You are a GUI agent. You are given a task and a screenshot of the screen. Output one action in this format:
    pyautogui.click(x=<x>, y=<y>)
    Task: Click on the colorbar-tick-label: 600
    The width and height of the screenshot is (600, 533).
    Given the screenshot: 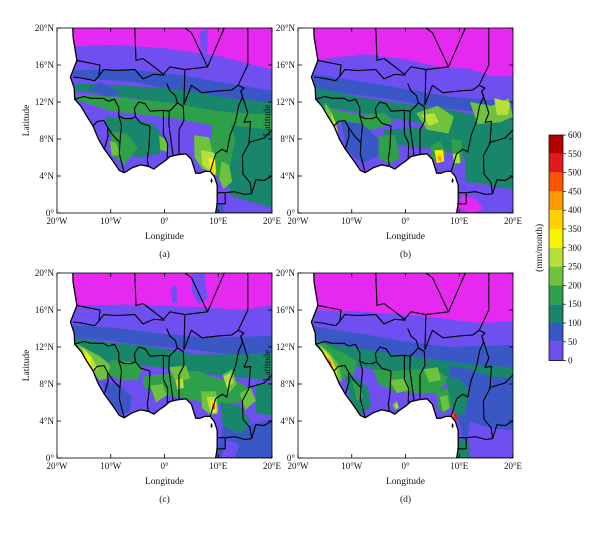 What is the action you would take?
    pyautogui.click(x=575, y=135)
    